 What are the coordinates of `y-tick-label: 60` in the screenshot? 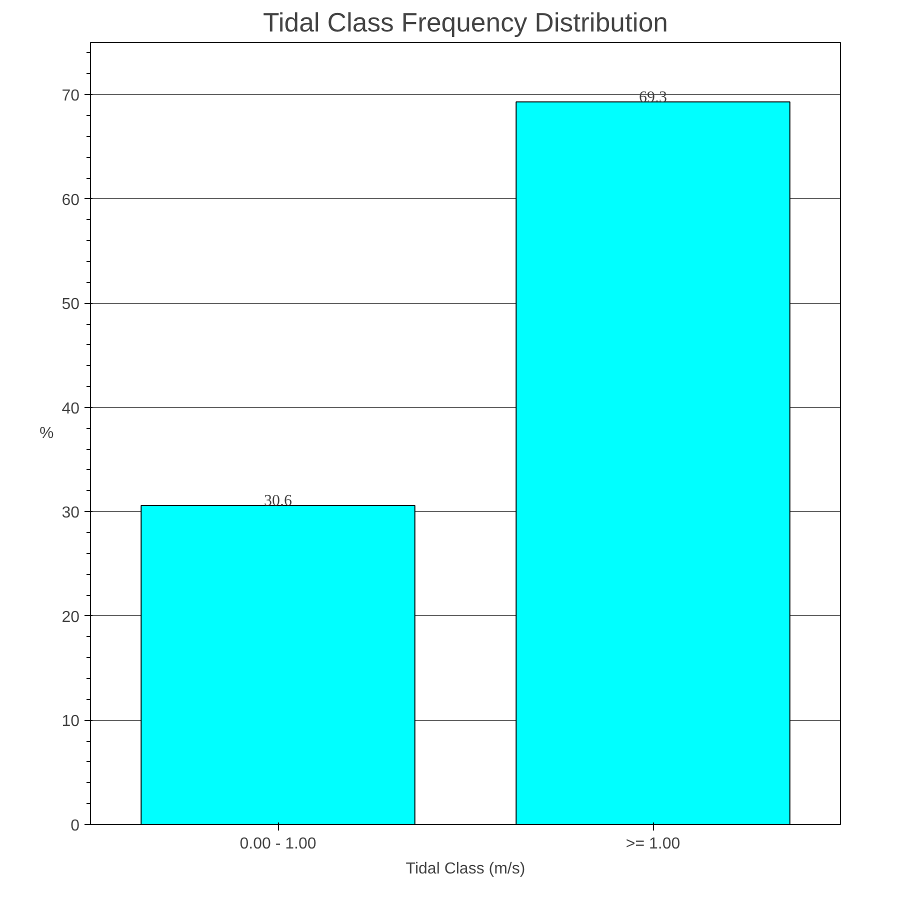 It's located at (71, 200).